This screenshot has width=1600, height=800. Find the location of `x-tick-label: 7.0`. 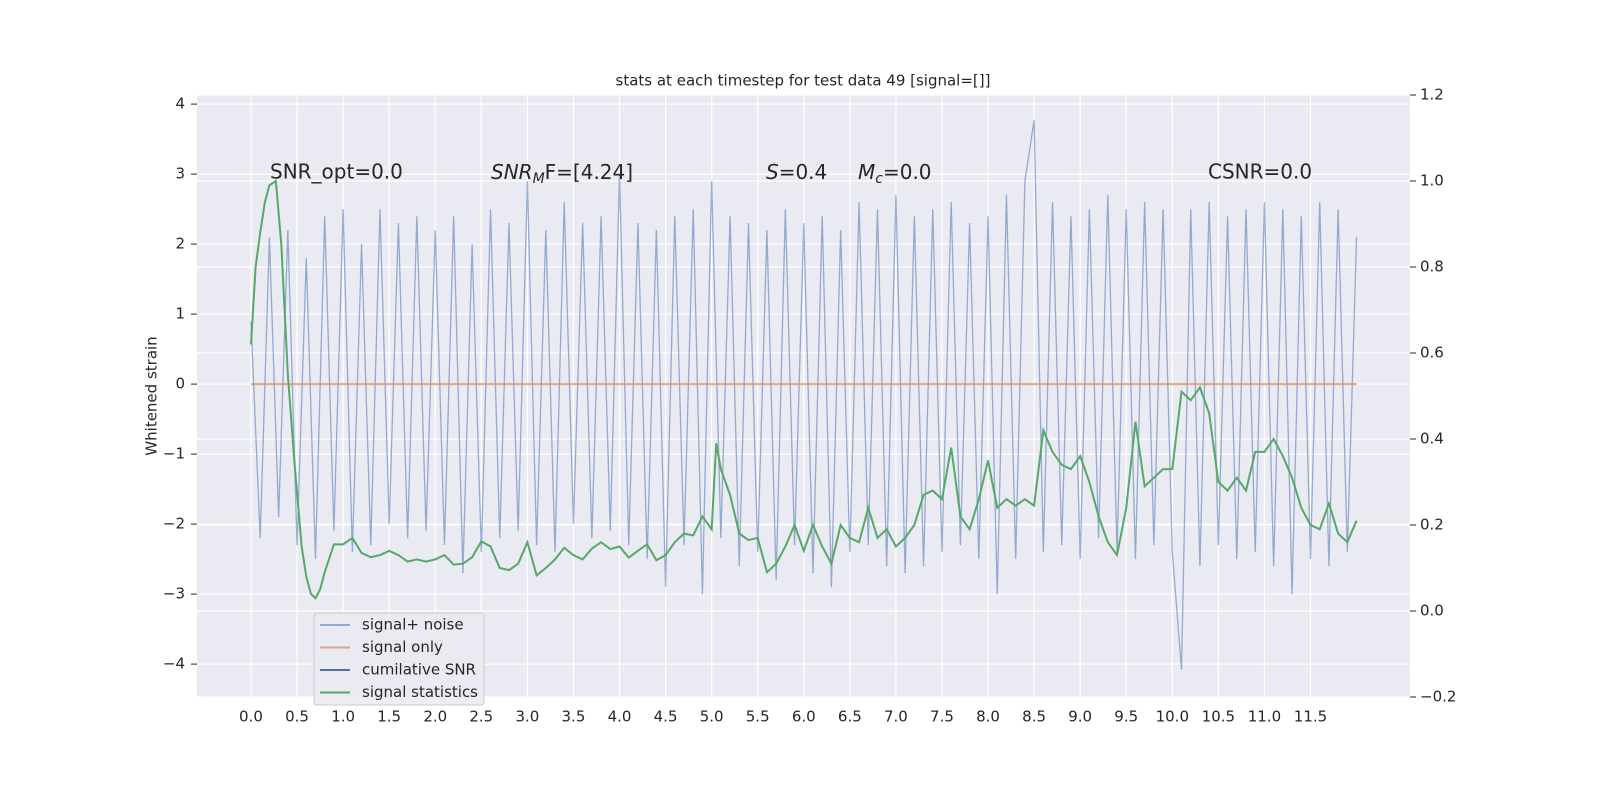

x-tick-label: 7.0 is located at coordinates (896, 717).